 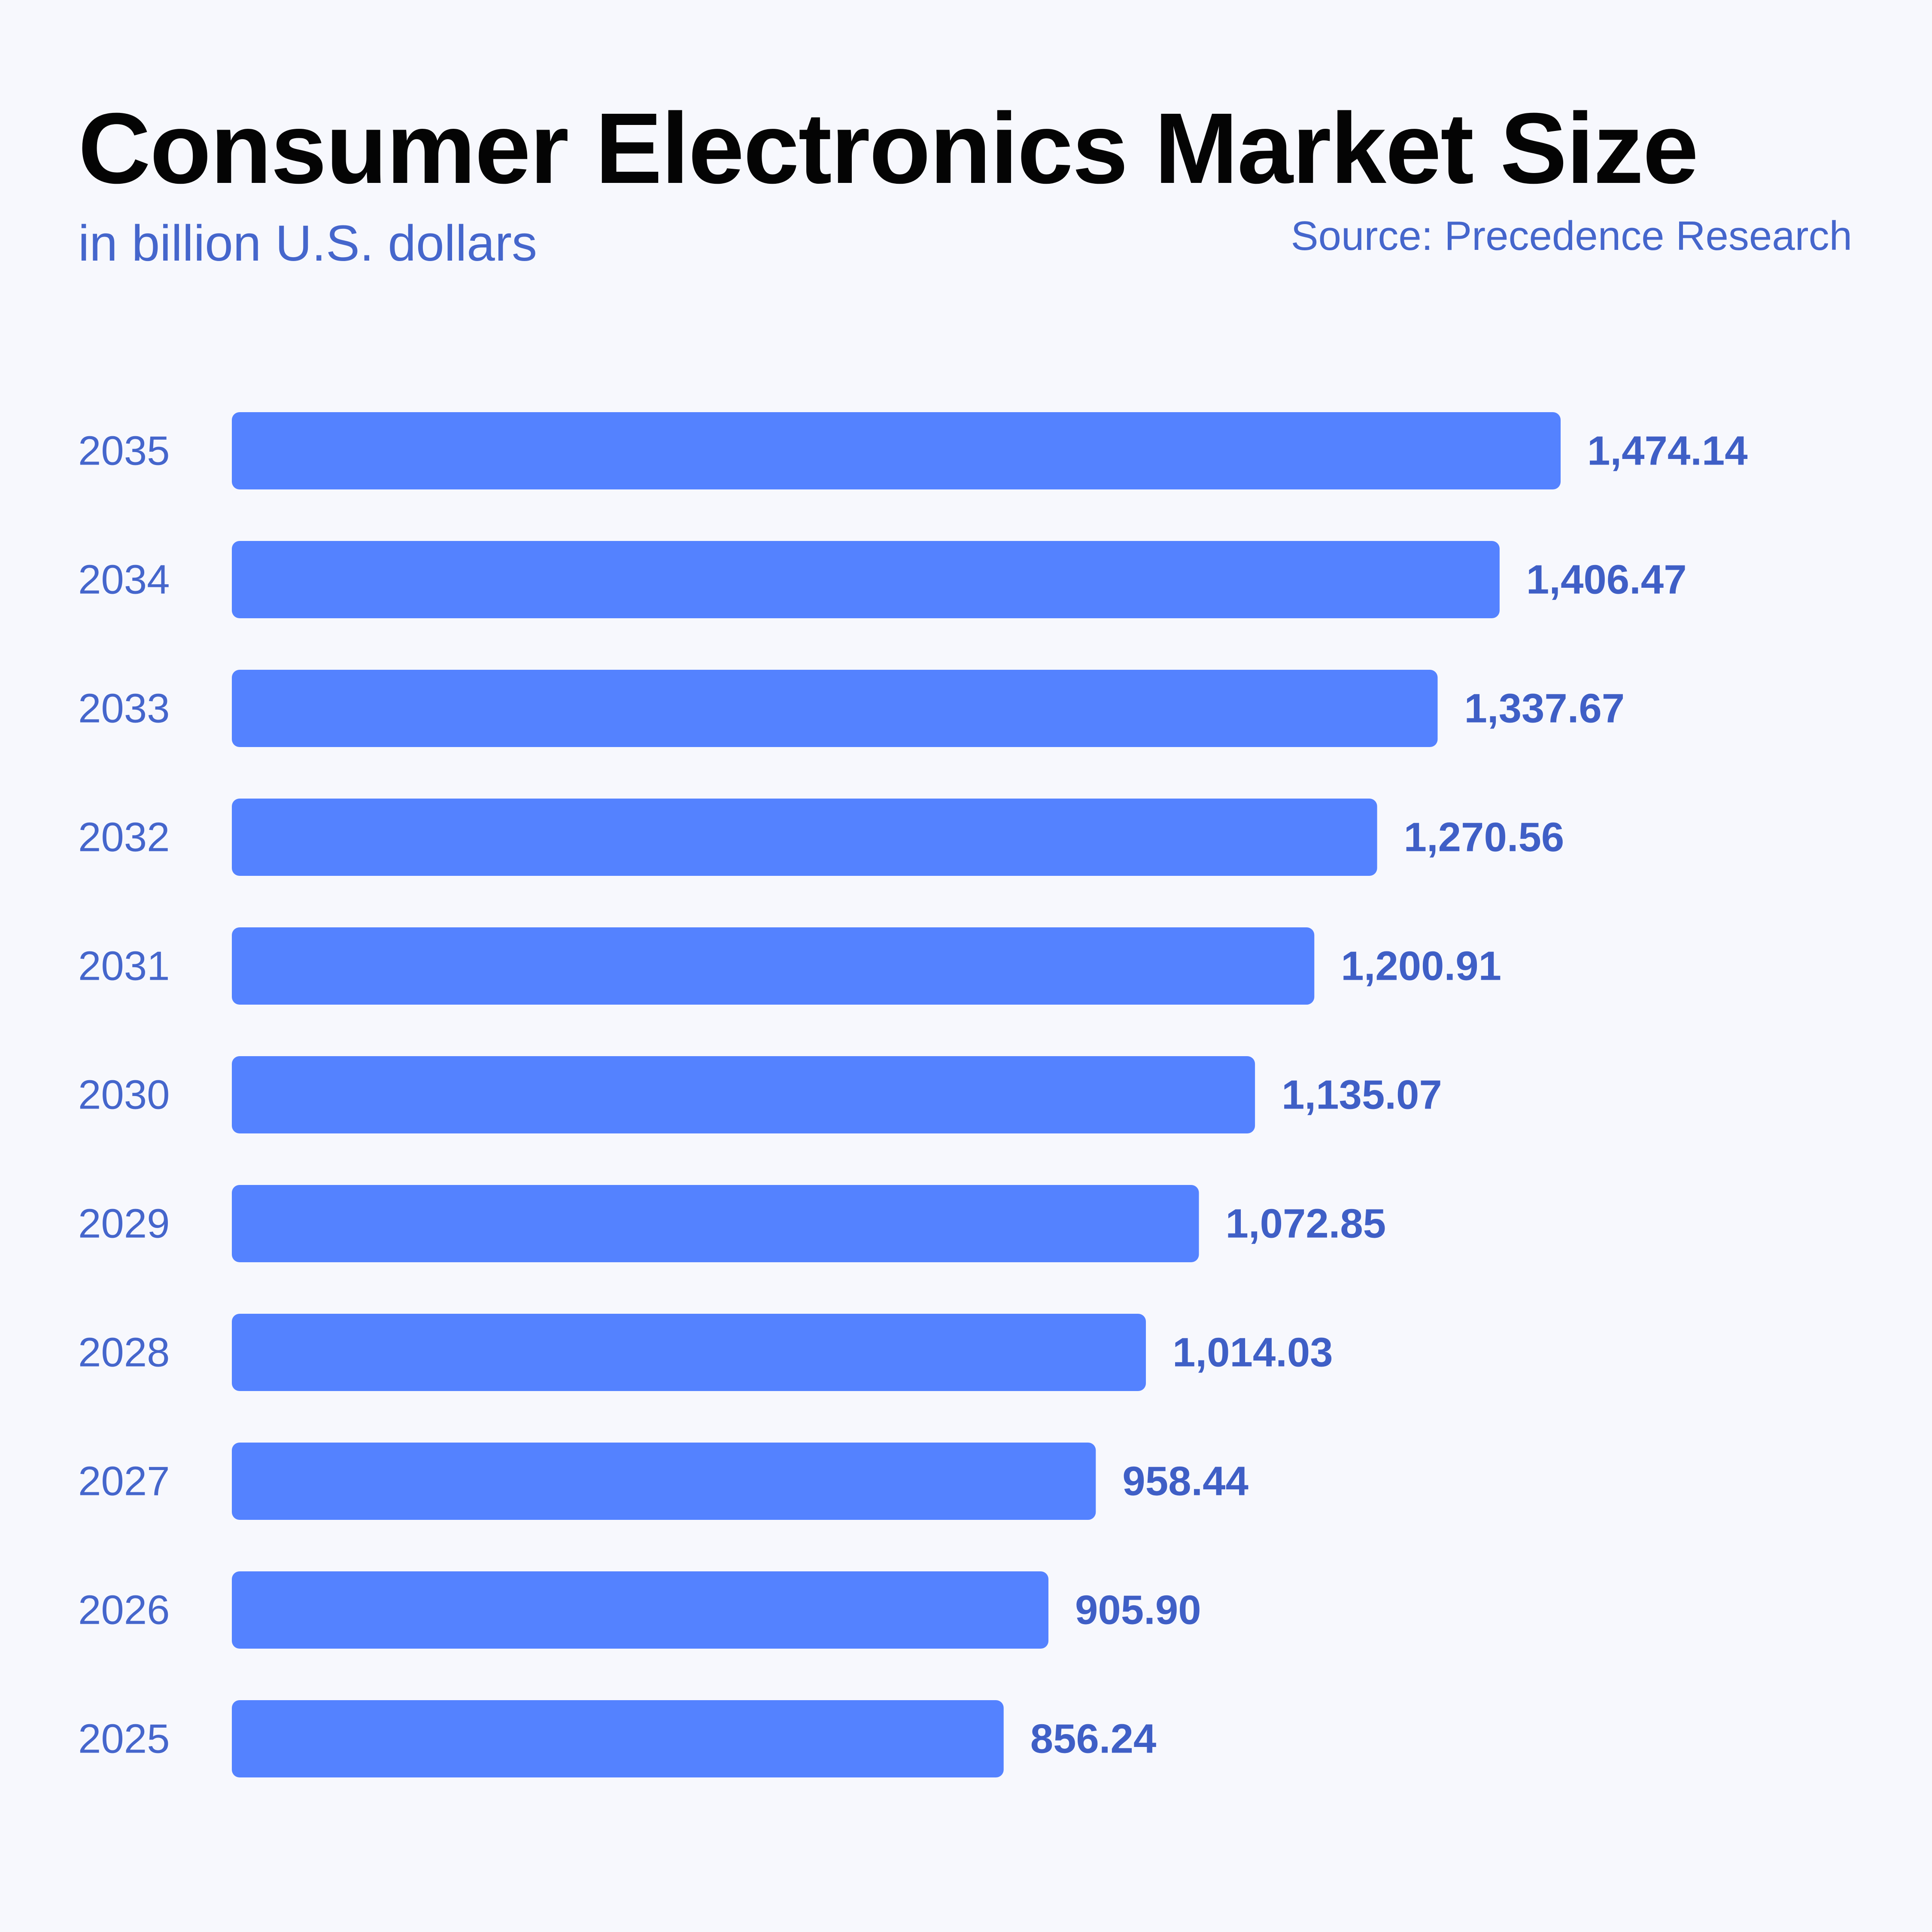 What do you see at coordinates (308, 243) in the screenshot?
I see `chart-subtitle: in billion U.S. dollars` at bounding box center [308, 243].